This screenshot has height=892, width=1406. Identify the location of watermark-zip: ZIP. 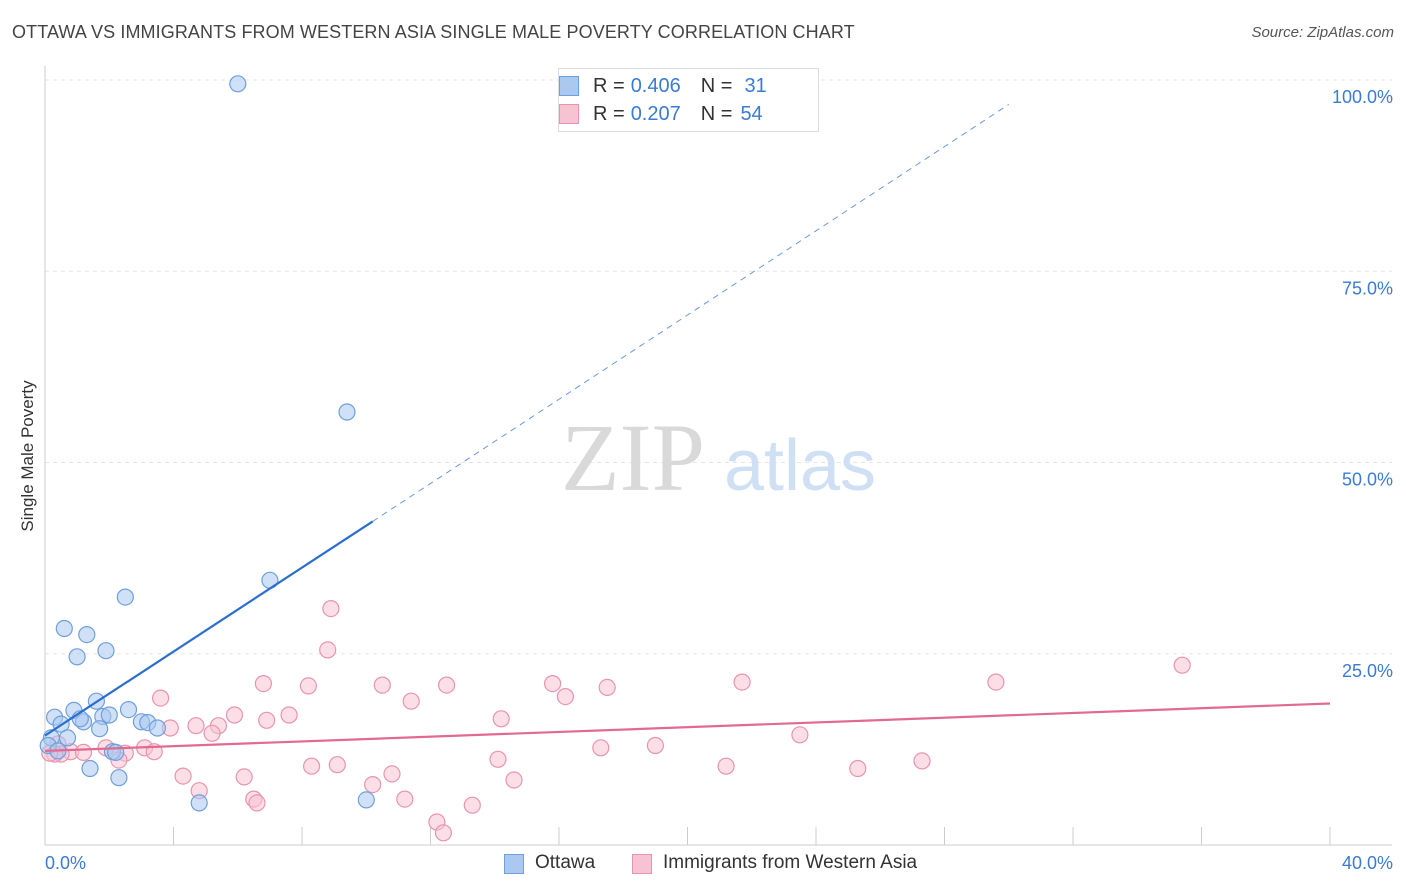
(633, 457).